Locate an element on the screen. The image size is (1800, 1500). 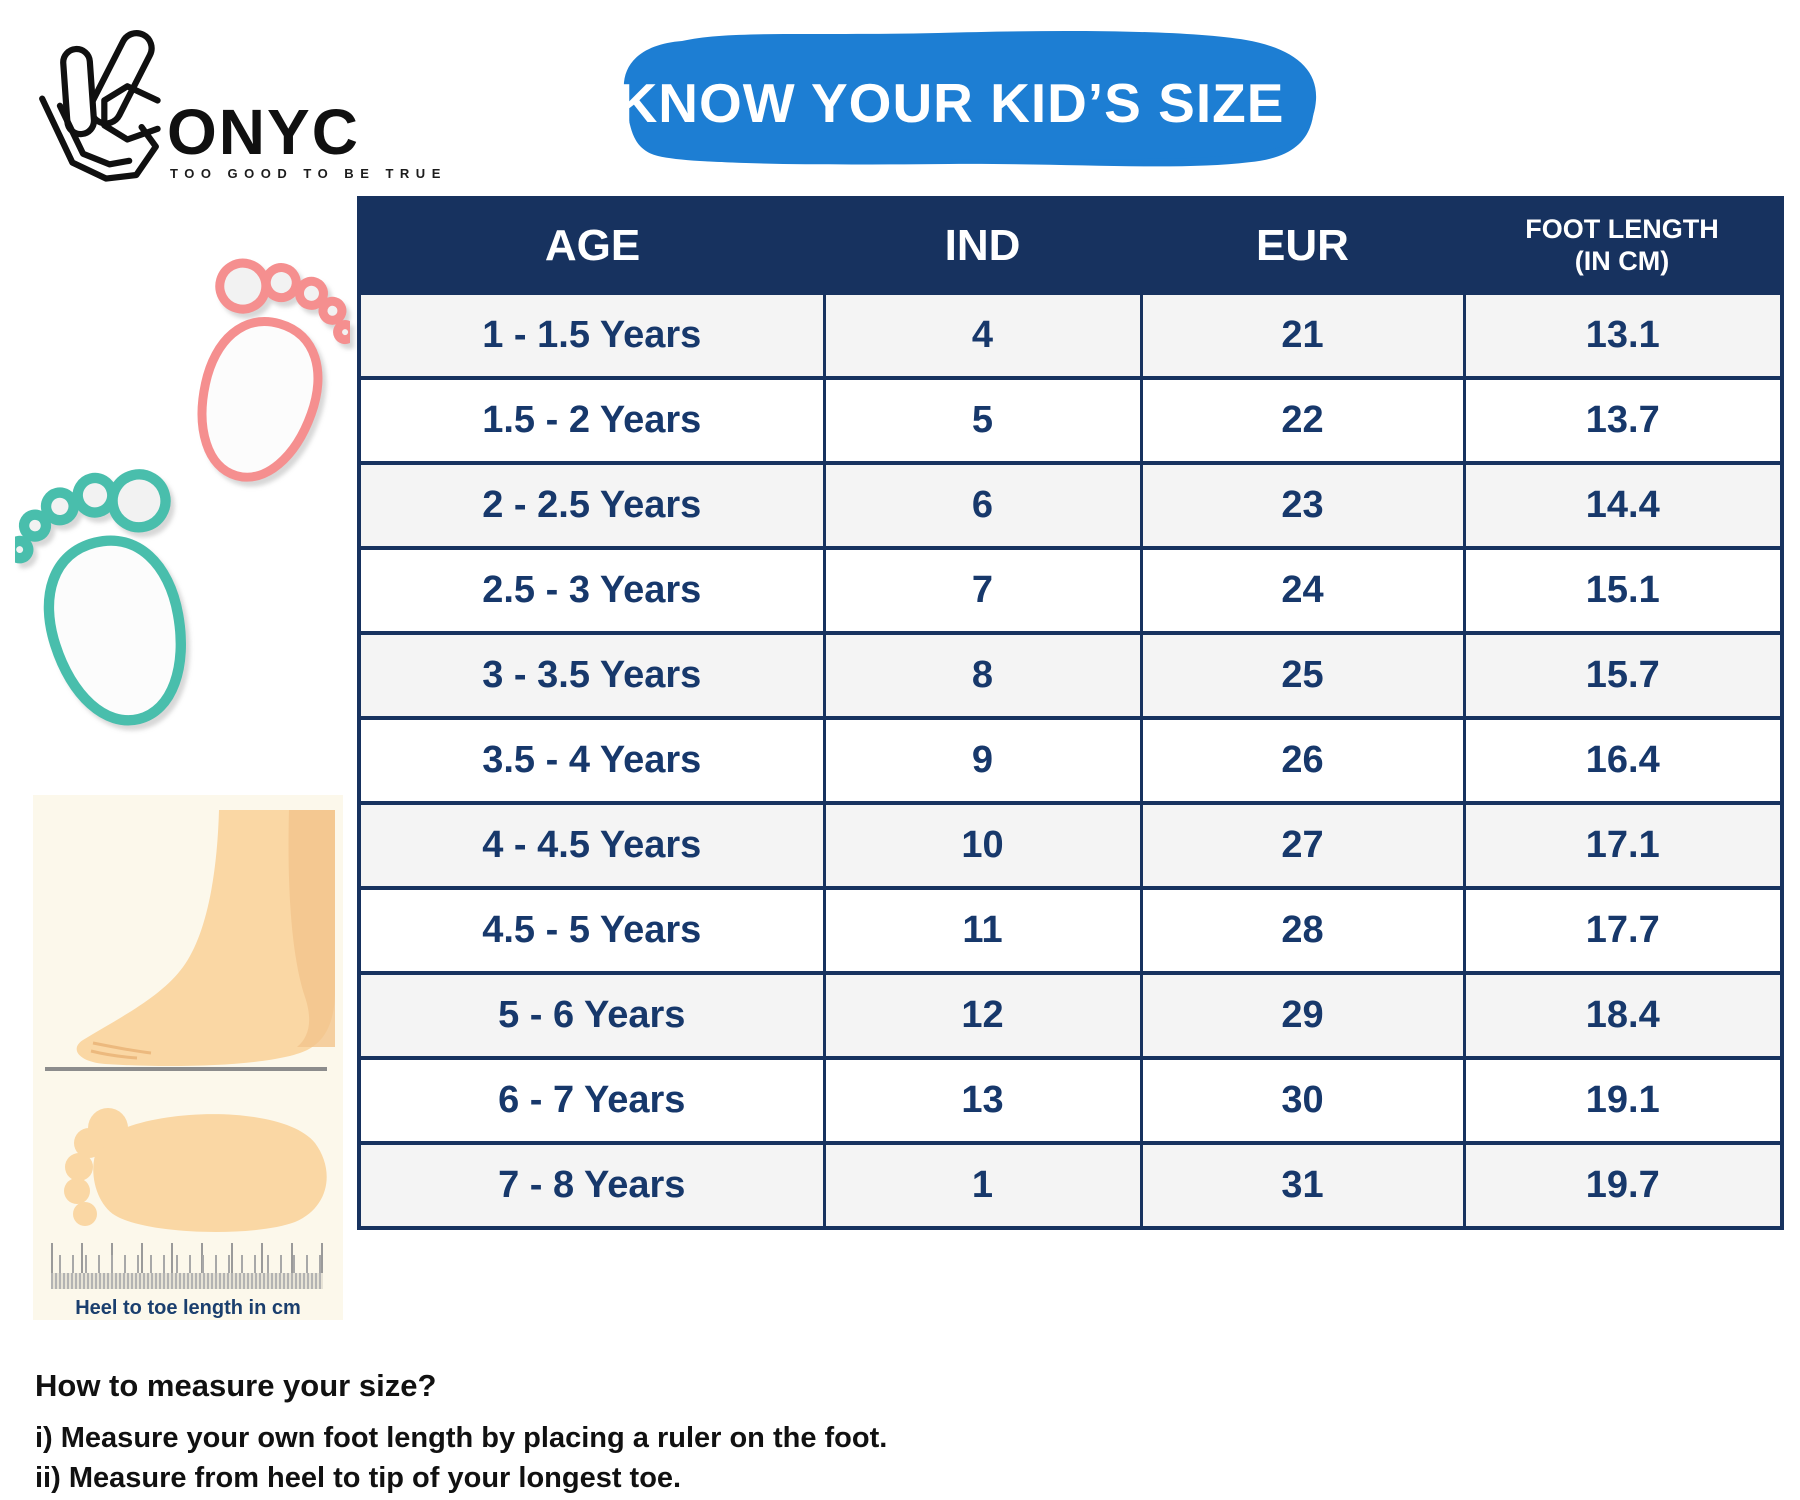
instructions-heading: How to measure your size? is located at coordinates (236, 1385).